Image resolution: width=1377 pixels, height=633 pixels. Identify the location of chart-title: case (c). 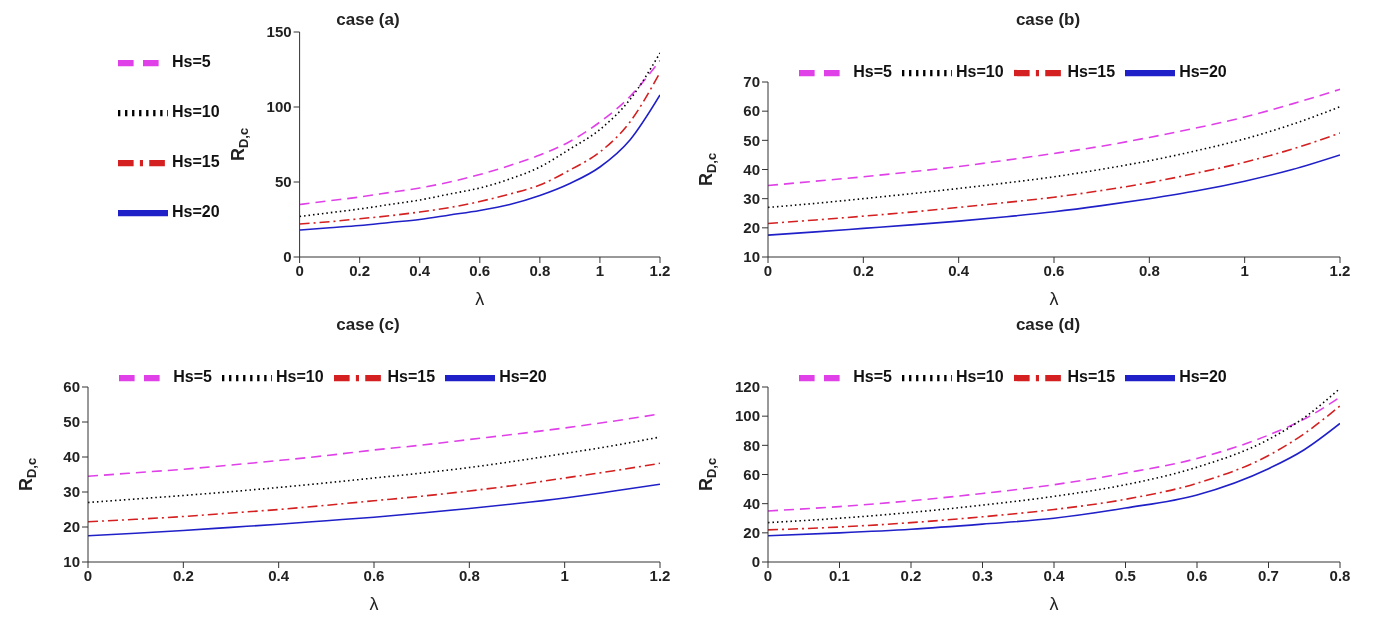
(368, 325).